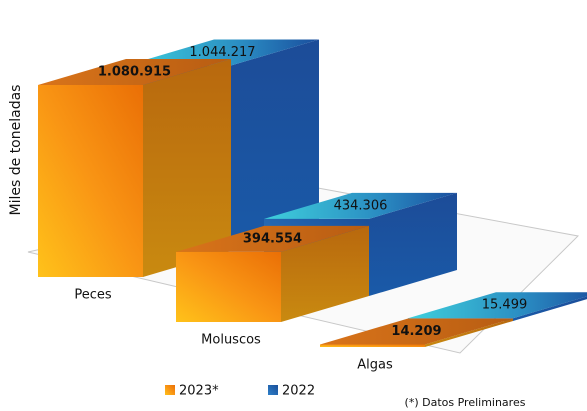 This screenshot has height=411, width=587. I want to click on value-label: 394.554, so click(272, 238).